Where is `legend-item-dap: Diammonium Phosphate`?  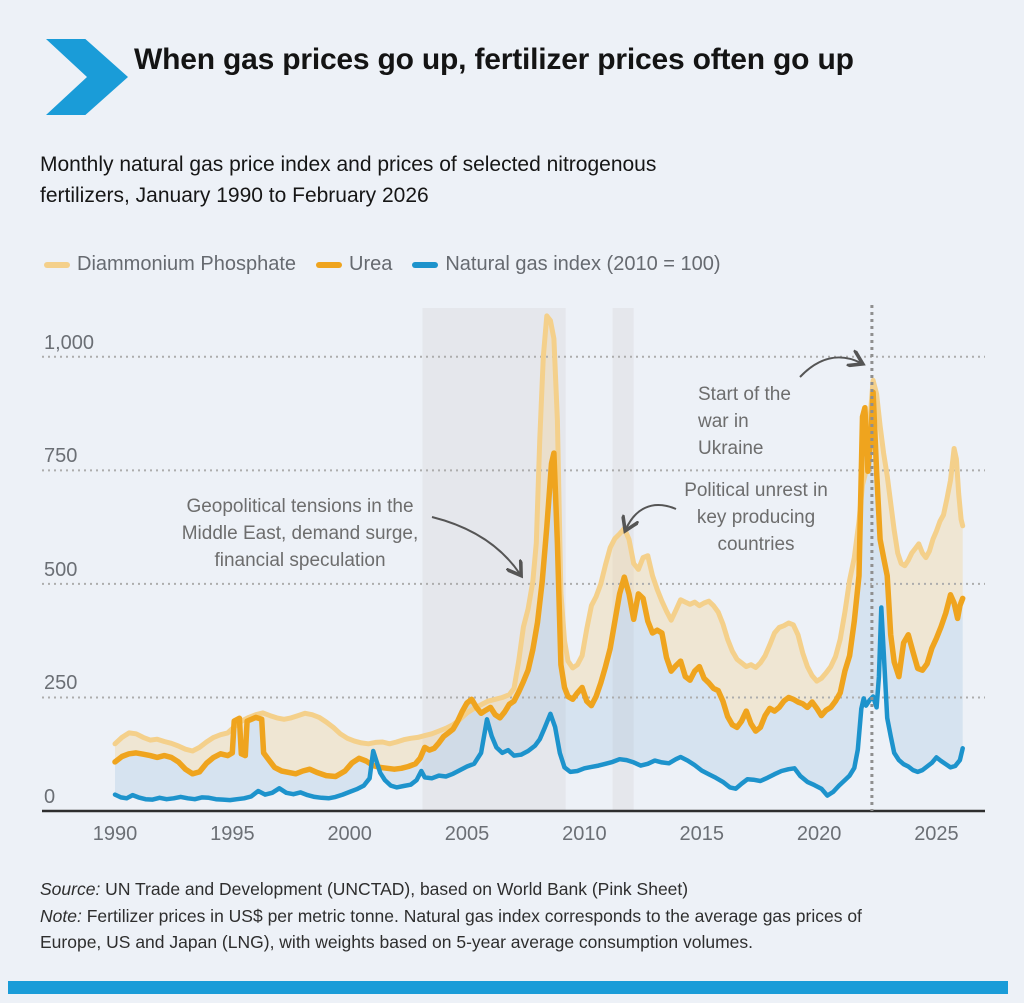
legend-item-dap: Diammonium Phosphate is located at coordinates (170, 264).